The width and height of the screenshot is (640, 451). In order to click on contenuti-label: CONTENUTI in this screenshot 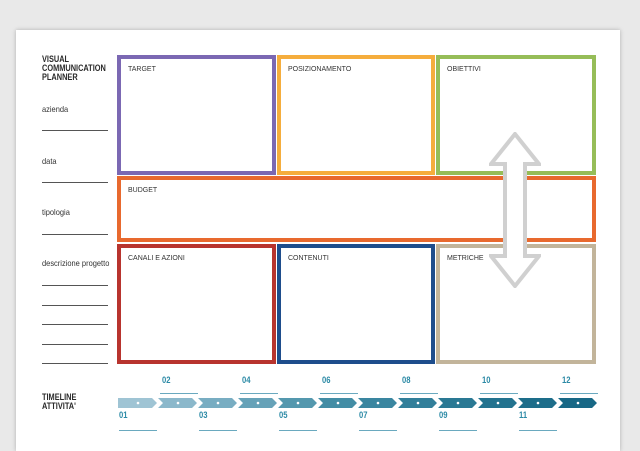, I will do `click(308, 258)`.